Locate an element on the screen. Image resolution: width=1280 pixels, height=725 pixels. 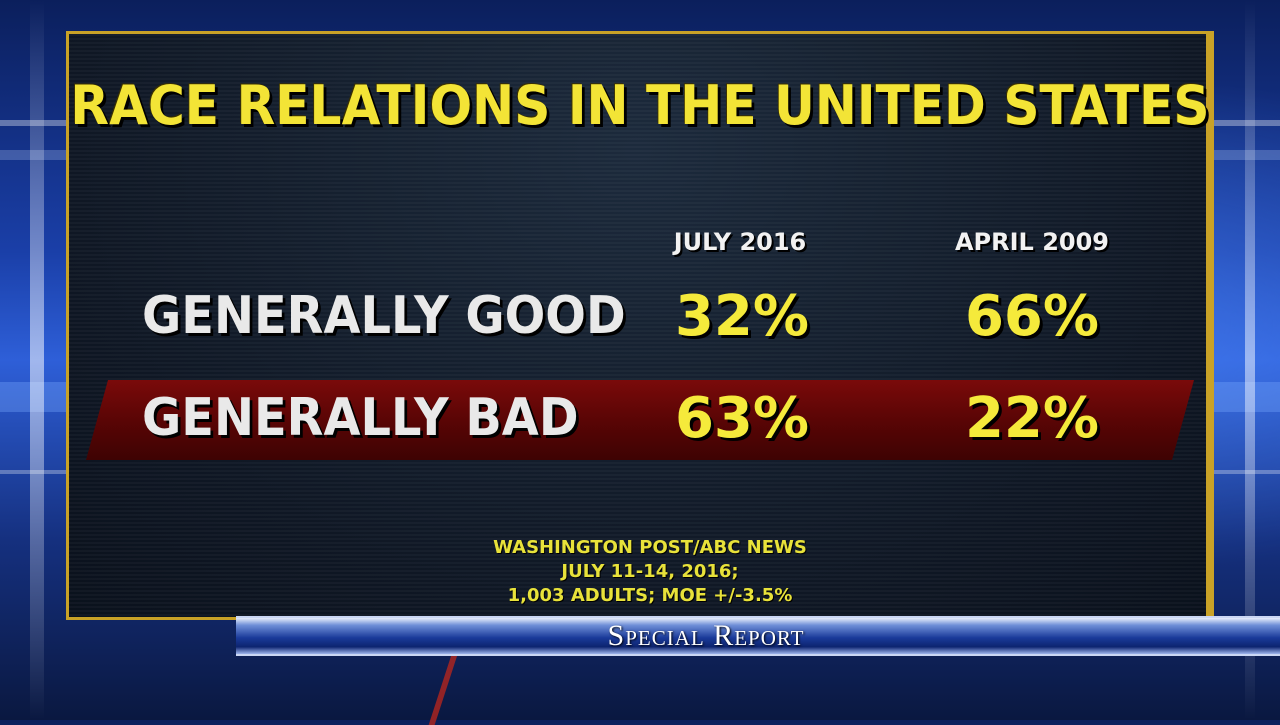
row-label-generally-bad: GENERALLY BAD is located at coordinates (360, 418).